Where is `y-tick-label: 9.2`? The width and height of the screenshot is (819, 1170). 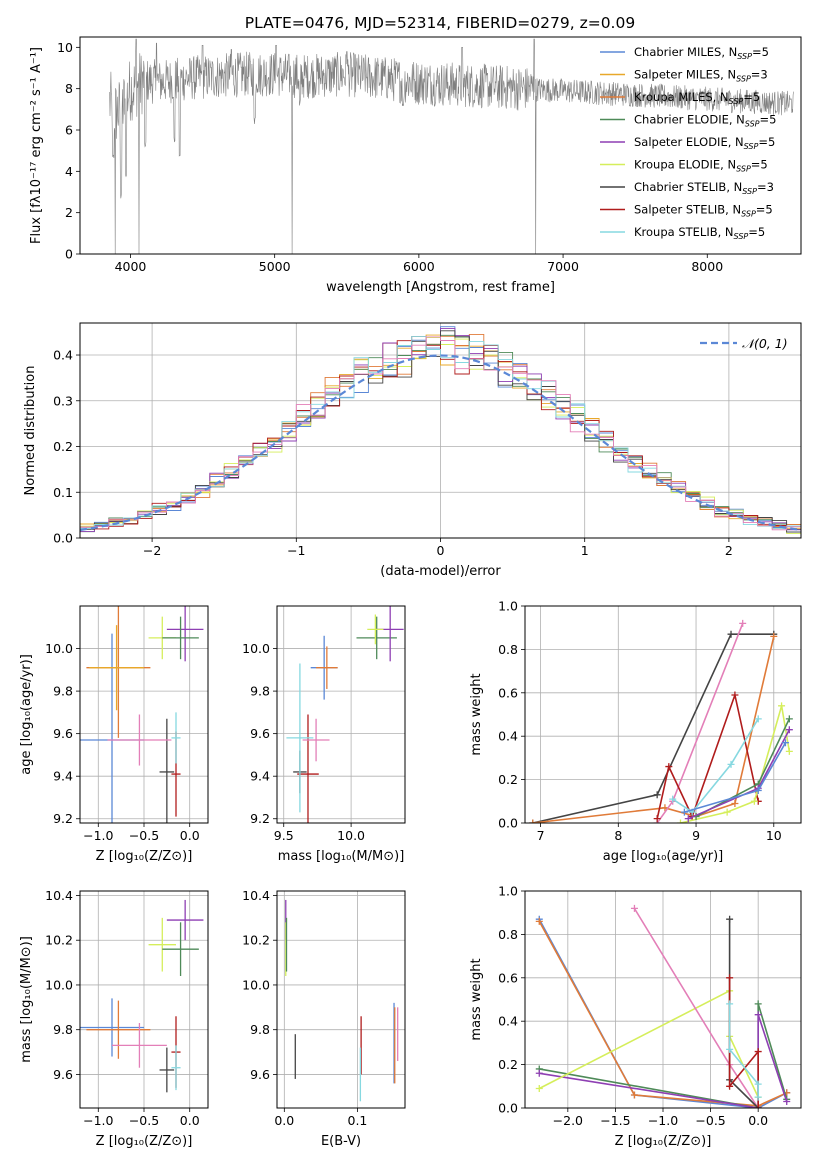
y-tick-label: 9.2 is located at coordinates (260, 818).